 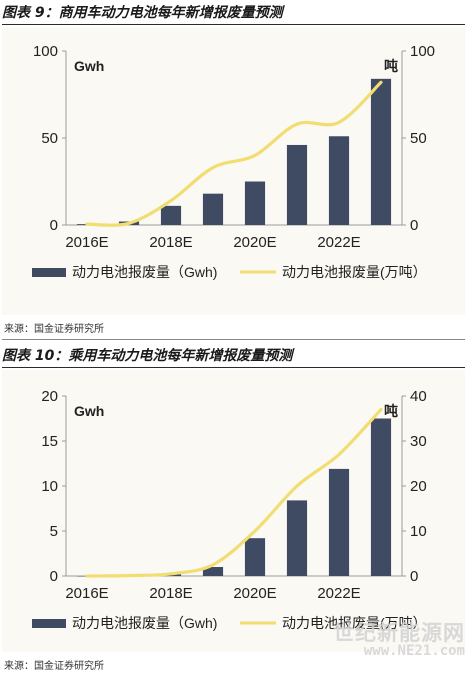 What do you see at coordinates (54, 329) in the screenshot?
I see `figure-9-source: 来源：国金证券研究所` at bounding box center [54, 329].